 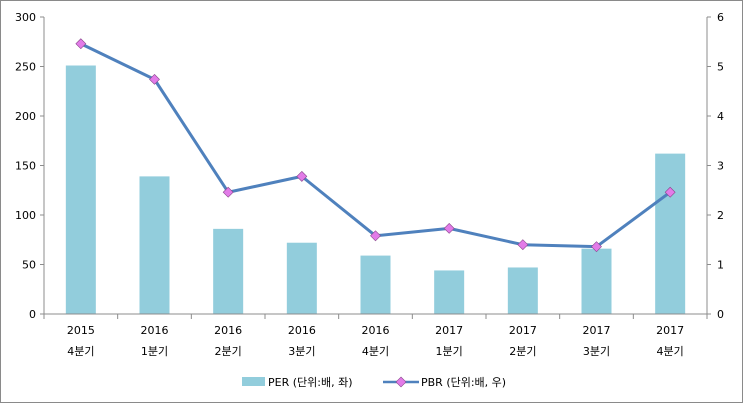 I want to click on right-y-ticks: 0 1 2 3 4 5 6, so click(x=715, y=166).